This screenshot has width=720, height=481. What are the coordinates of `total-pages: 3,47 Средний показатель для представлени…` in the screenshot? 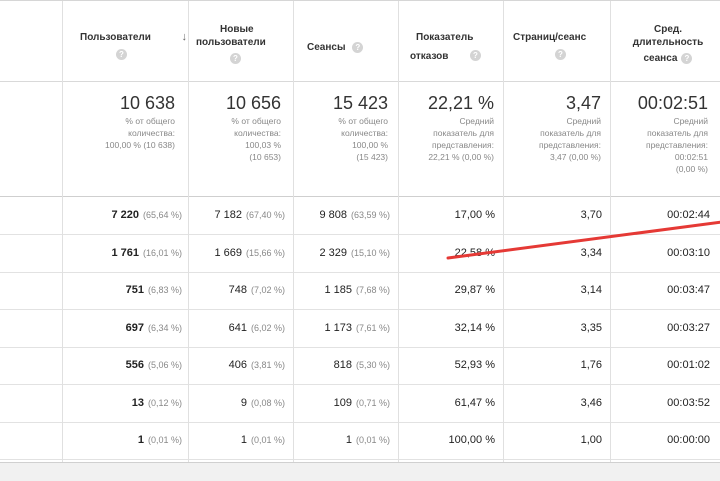 It's located at (553, 127).